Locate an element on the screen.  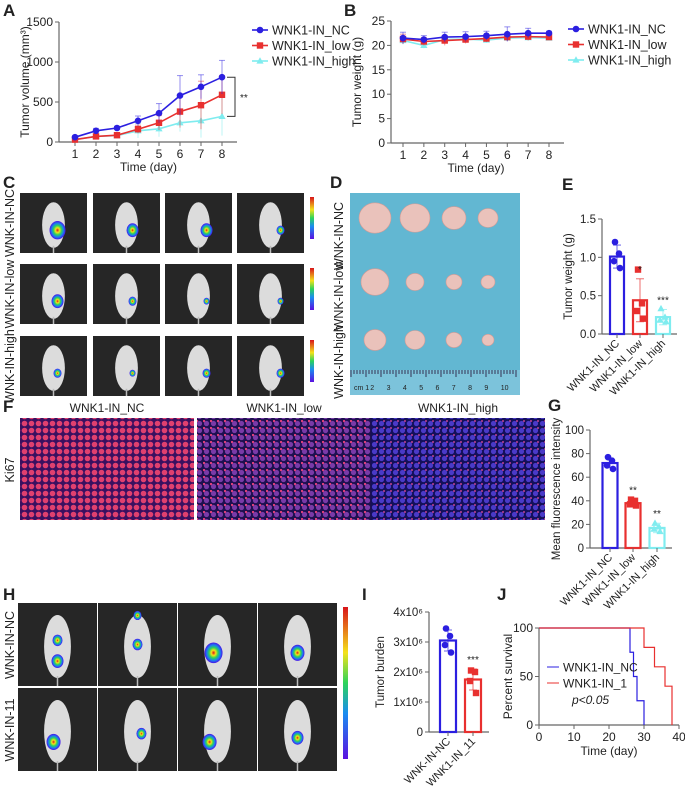
x-tick-label: 8 is located at coordinates (222, 154).